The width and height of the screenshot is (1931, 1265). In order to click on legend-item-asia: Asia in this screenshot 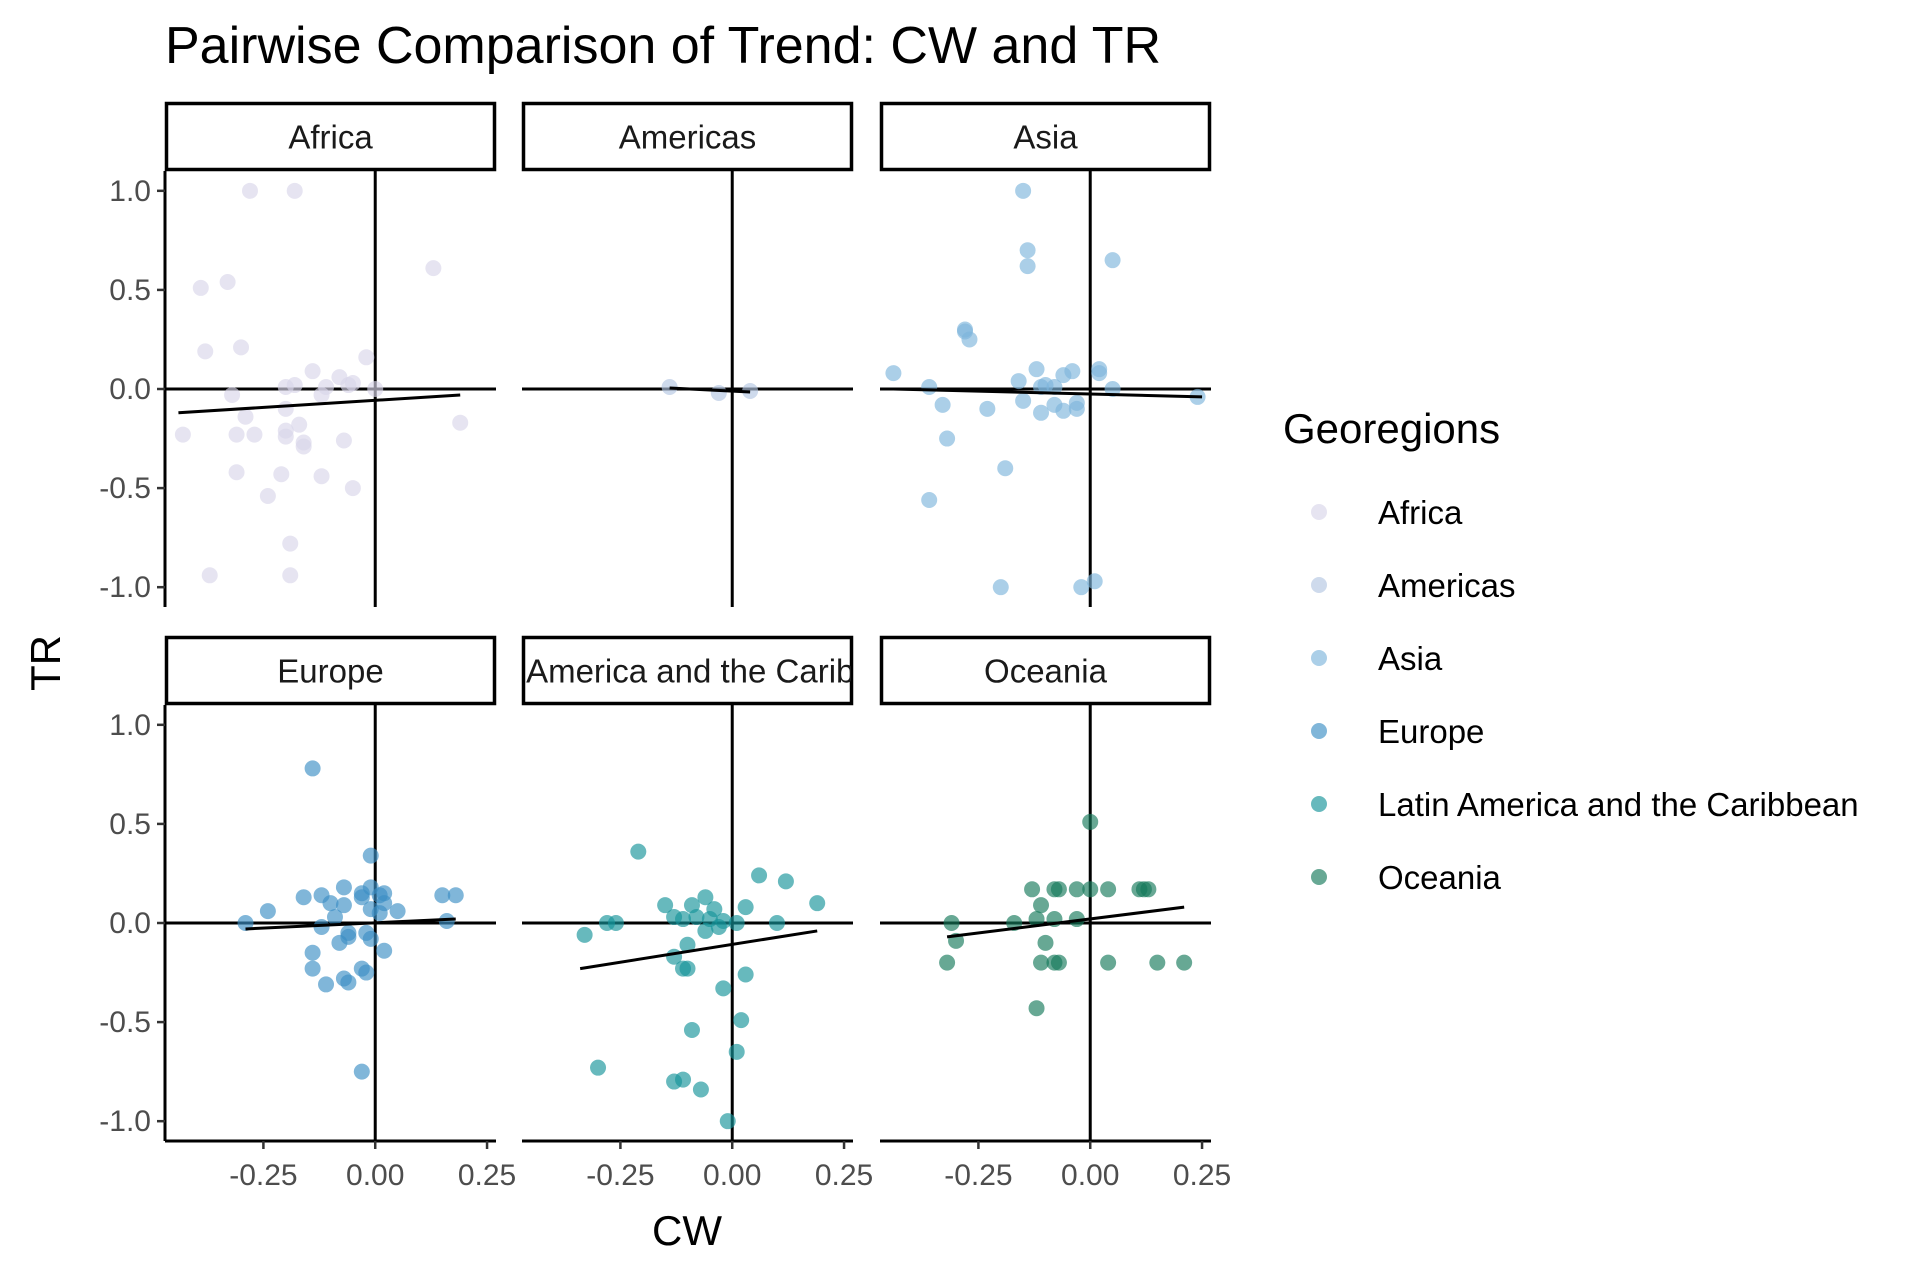, I will do `click(1377, 658)`.